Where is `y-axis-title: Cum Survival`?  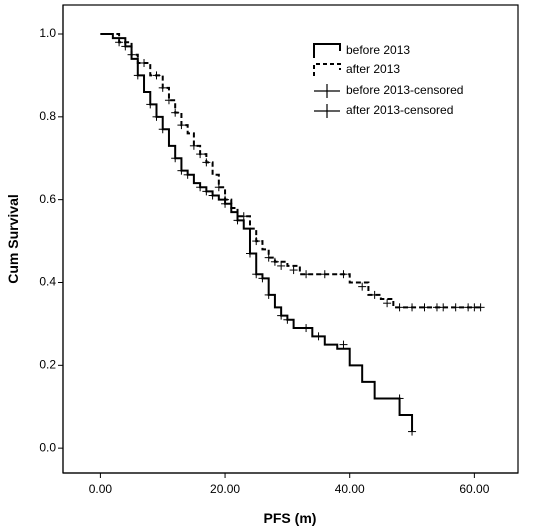 y-axis-title: Cum Survival is located at coordinates (13, 238).